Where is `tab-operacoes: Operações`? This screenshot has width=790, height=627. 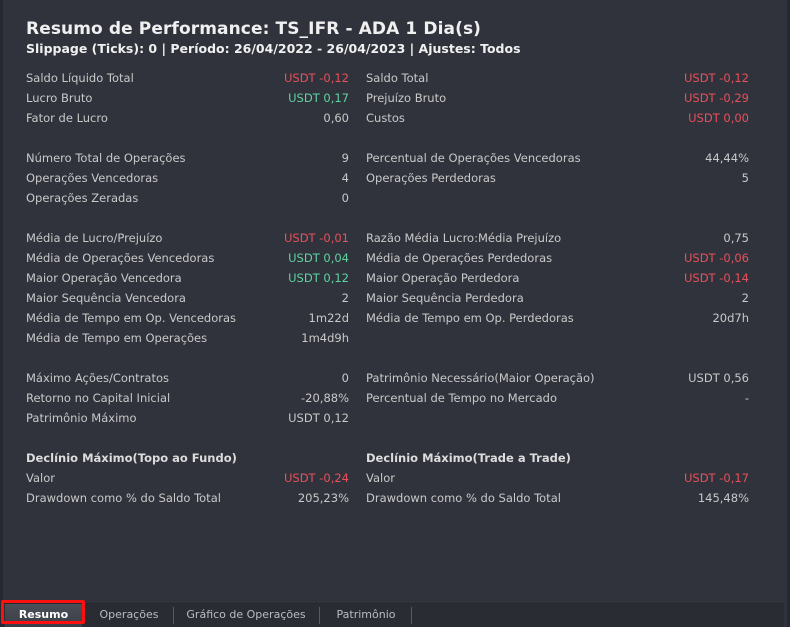
tab-operacoes: Operações is located at coordinates (129, 614).